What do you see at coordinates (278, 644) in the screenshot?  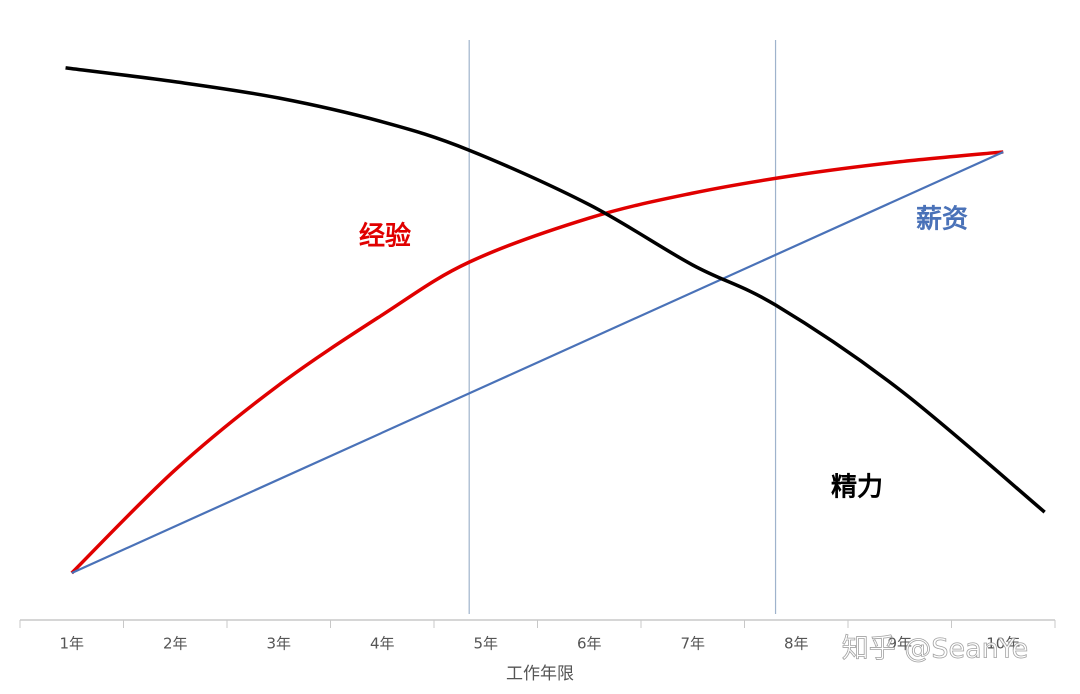 I see `x-tick-label: 3年` at bounding box center [278, 644].